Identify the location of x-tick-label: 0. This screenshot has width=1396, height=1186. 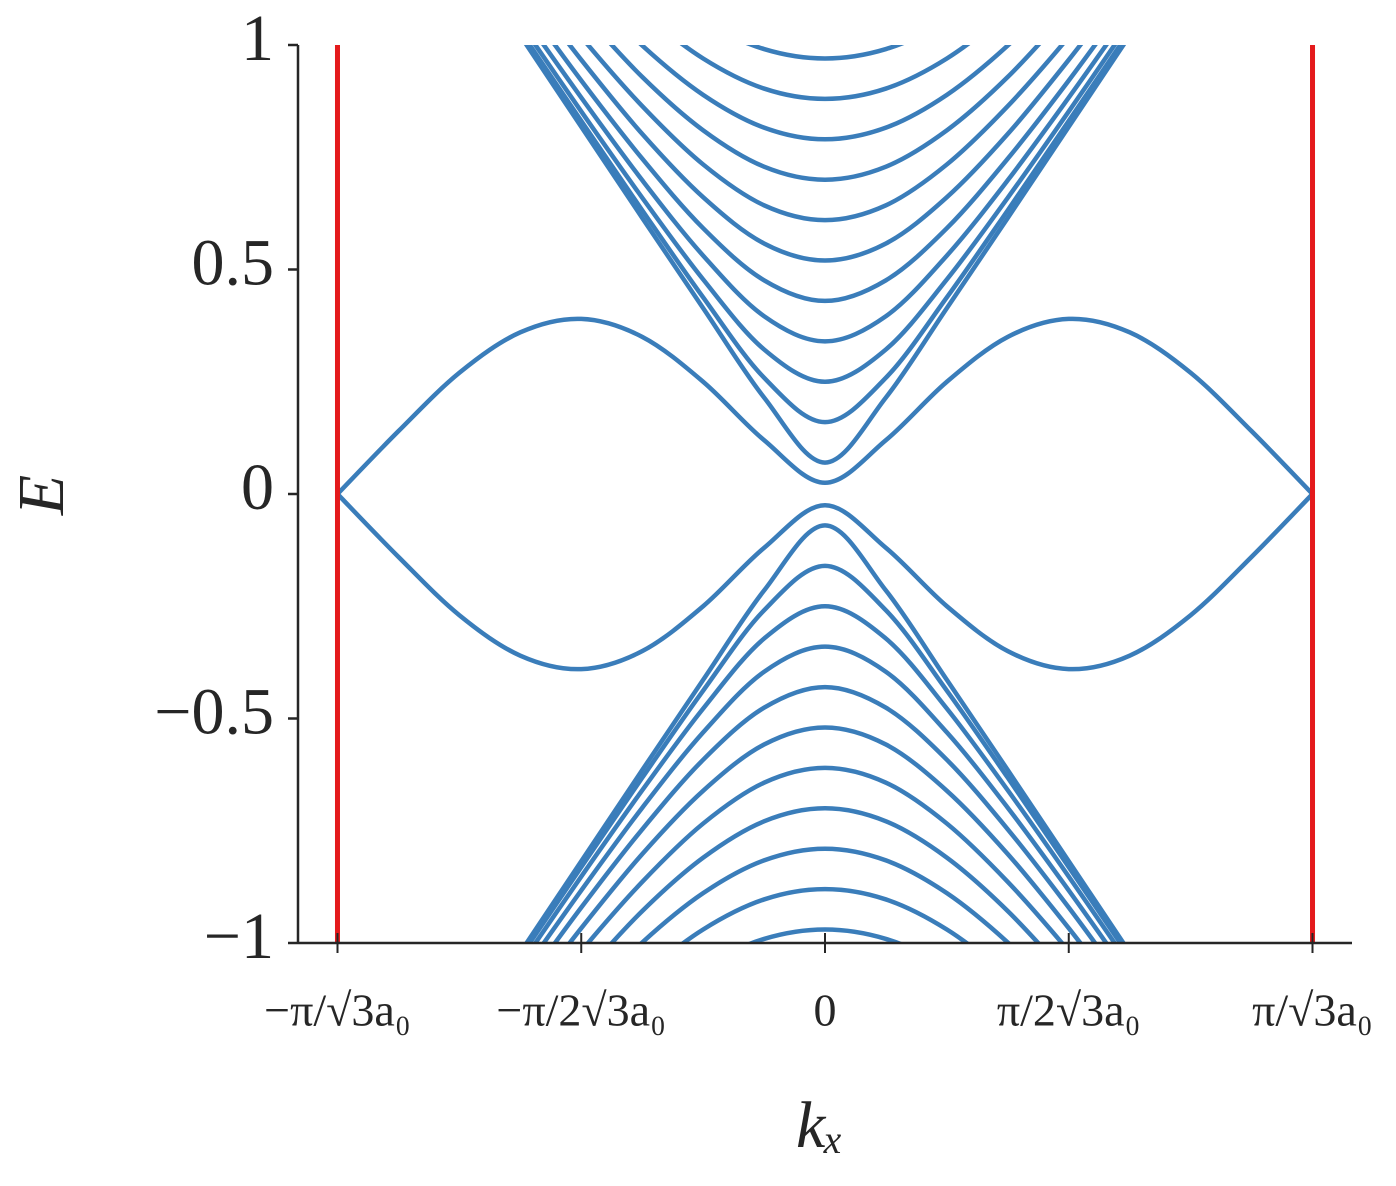
(825, 1010).